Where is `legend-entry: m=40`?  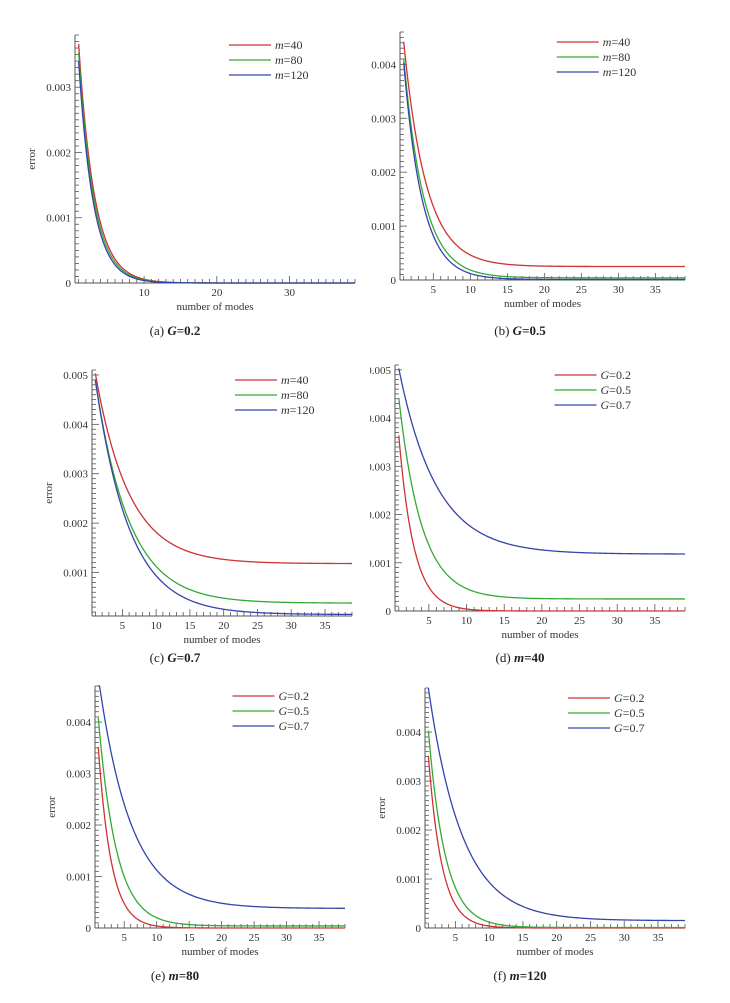
legend-entry: m=40 is located at coordinates (616, 42).